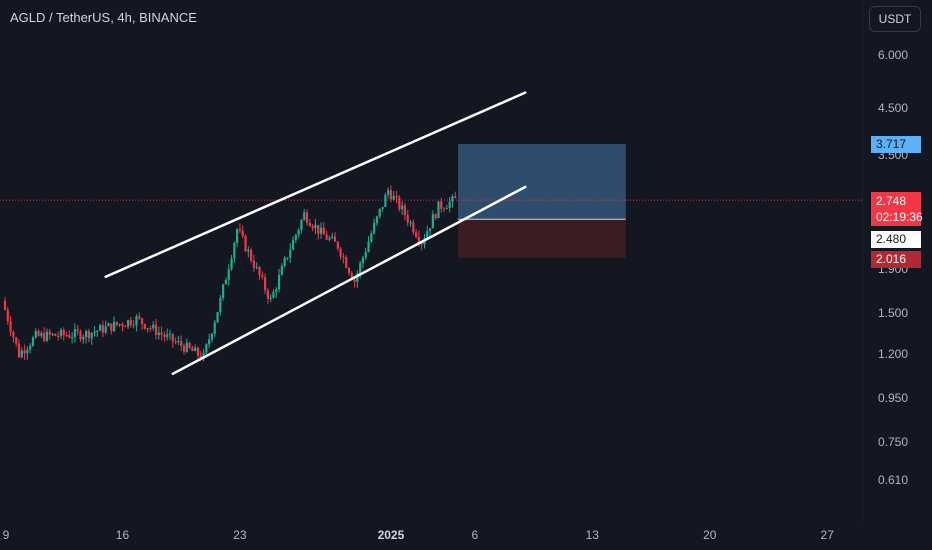  I want to click on price-axis-tick: 4.500, so click(893, 108).